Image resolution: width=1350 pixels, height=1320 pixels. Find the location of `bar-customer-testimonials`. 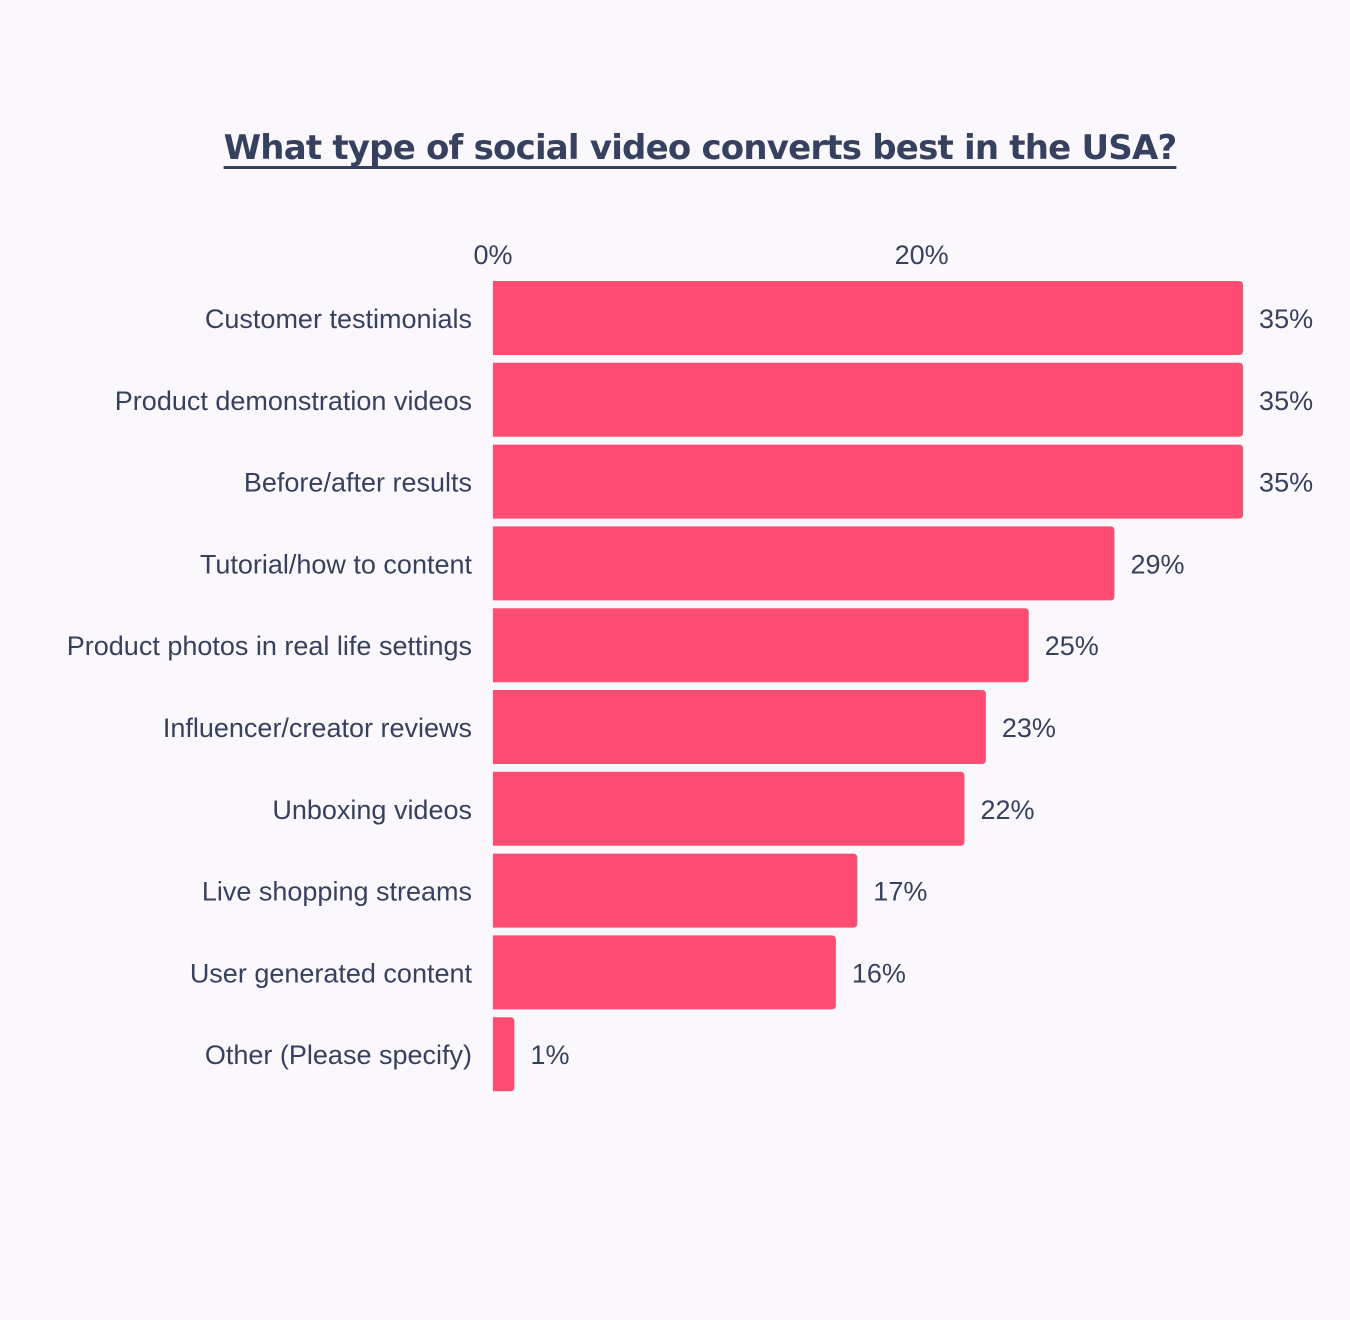

bar-customer-testimonials is located at coordinates (868, 318).